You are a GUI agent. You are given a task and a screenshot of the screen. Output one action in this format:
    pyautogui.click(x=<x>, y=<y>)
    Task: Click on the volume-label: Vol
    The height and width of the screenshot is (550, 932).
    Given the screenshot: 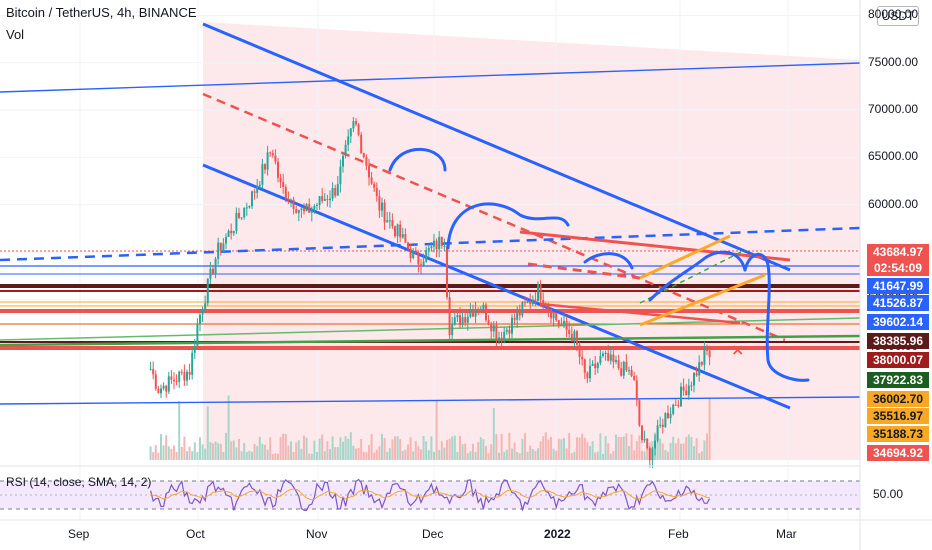 What is the action you would take?
    pyautogui.click(x=15, y=34)
    